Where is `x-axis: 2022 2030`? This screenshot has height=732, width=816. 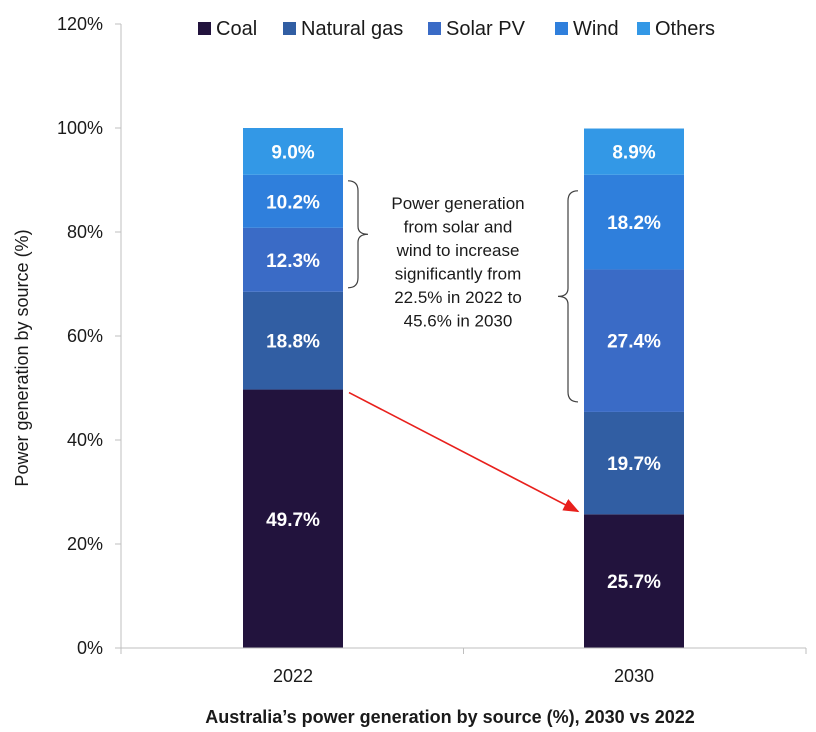 x-axis: 2022 2030 is located at coordinates (463, 666).